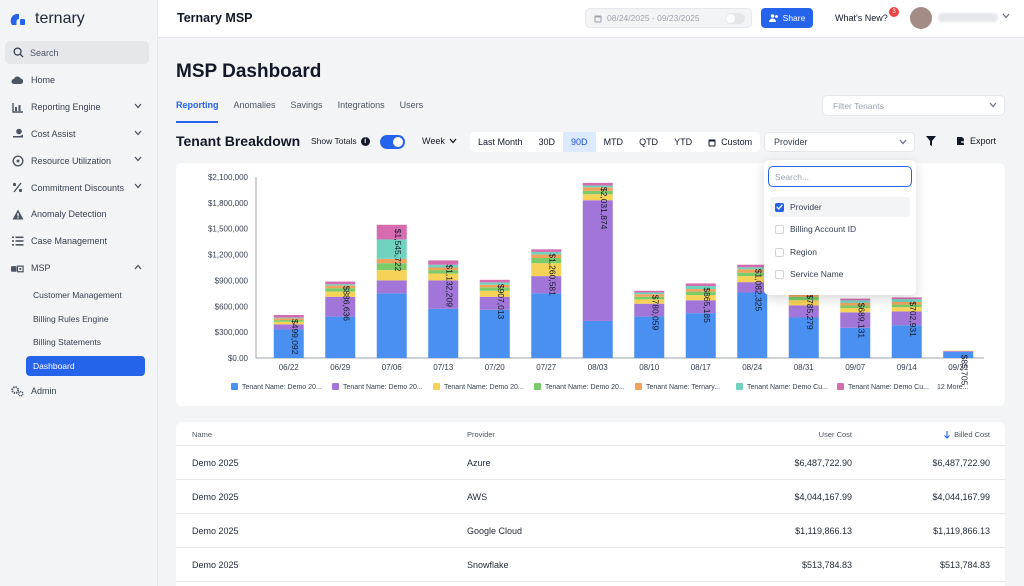 The image size is (1024, 586). I want to click on dropdown-option-provider: Provider, so click(840, 207).